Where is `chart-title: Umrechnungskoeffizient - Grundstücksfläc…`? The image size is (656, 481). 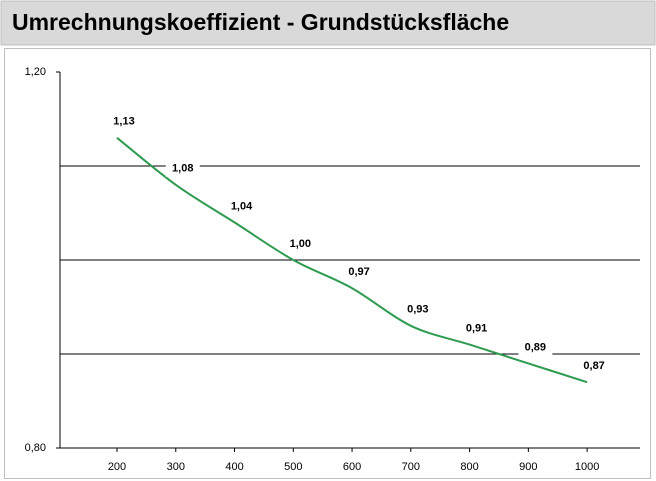 chart-title: Umrechnungskoeffizient - Grundstücksfläc… is located at coordinates (260, 22).